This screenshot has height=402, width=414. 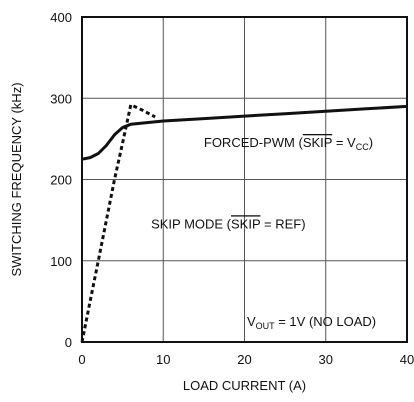 I want to click on forced-pwm-subscript: CC, so click(x=362, y=147).